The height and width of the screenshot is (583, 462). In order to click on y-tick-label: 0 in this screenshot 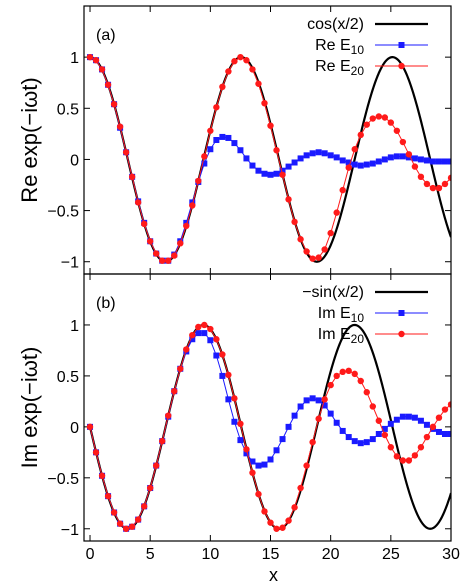, I will do `click(74, 428)`.